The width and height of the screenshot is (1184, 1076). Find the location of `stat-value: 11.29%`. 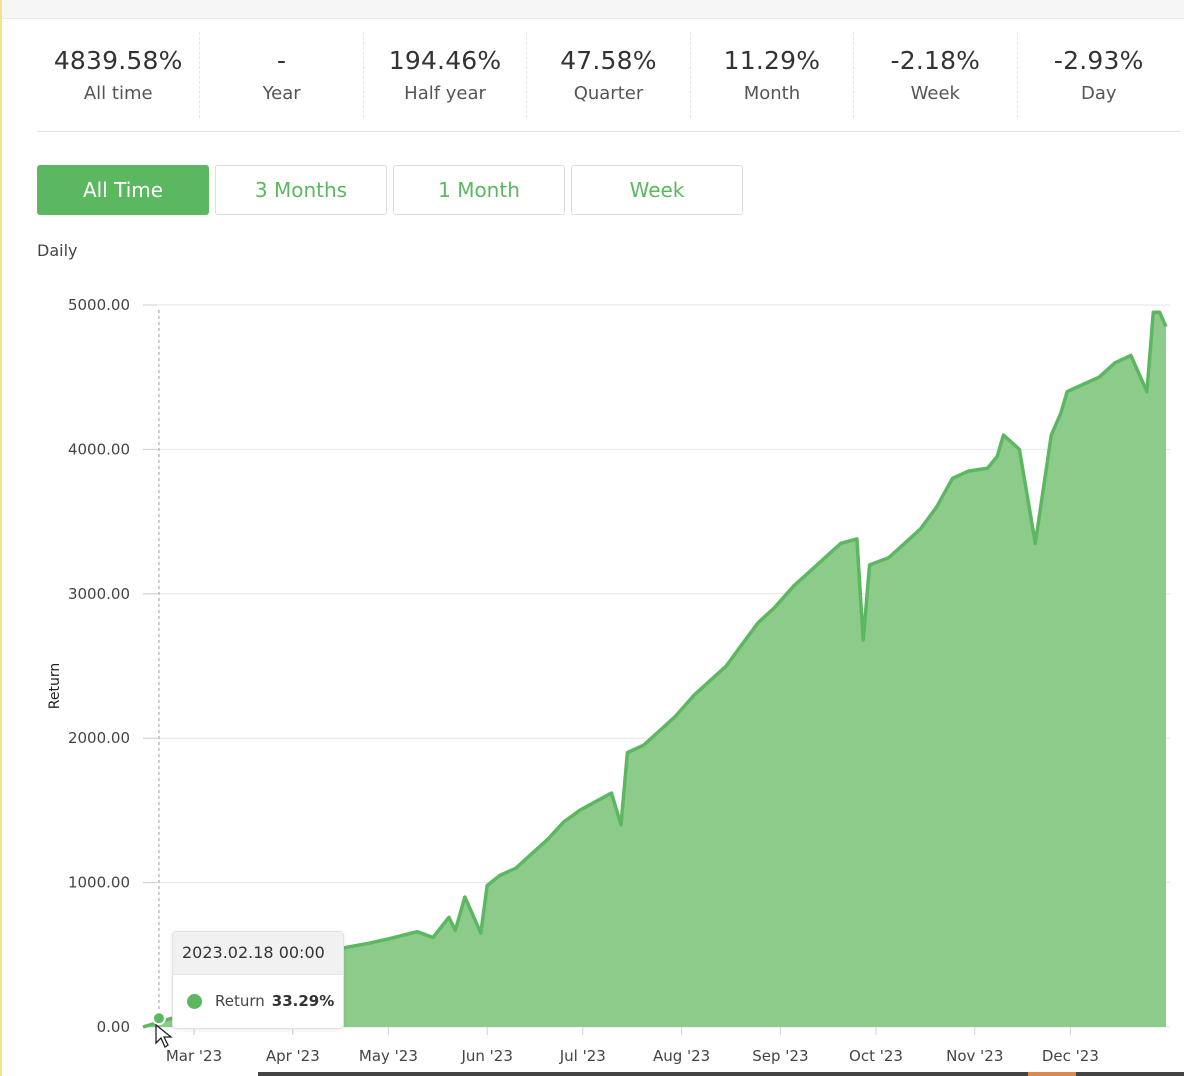

stat-value: 11.29% is located at coordinates (772, 60).